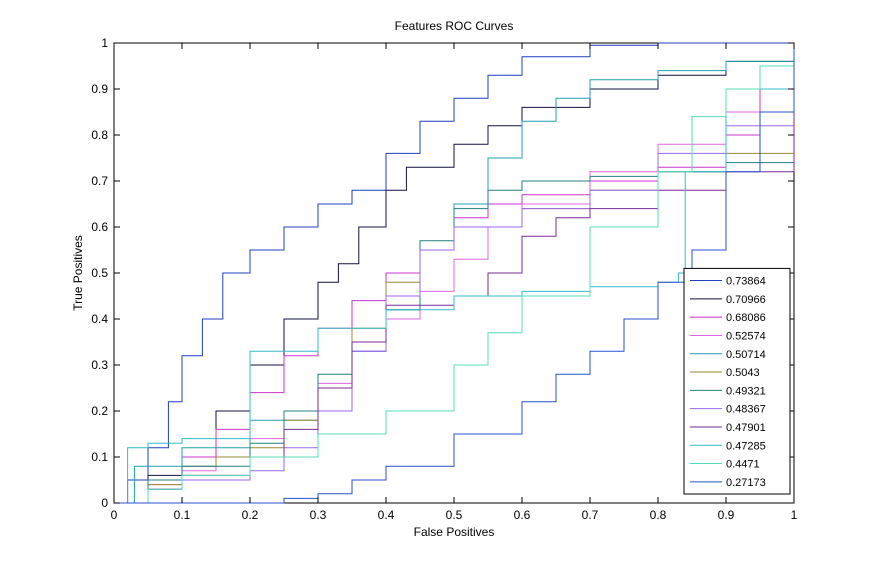  Describe the element at coordinates (454, 26) in the screenshot. I see `chart-title: Features ROC Curves` at that location.